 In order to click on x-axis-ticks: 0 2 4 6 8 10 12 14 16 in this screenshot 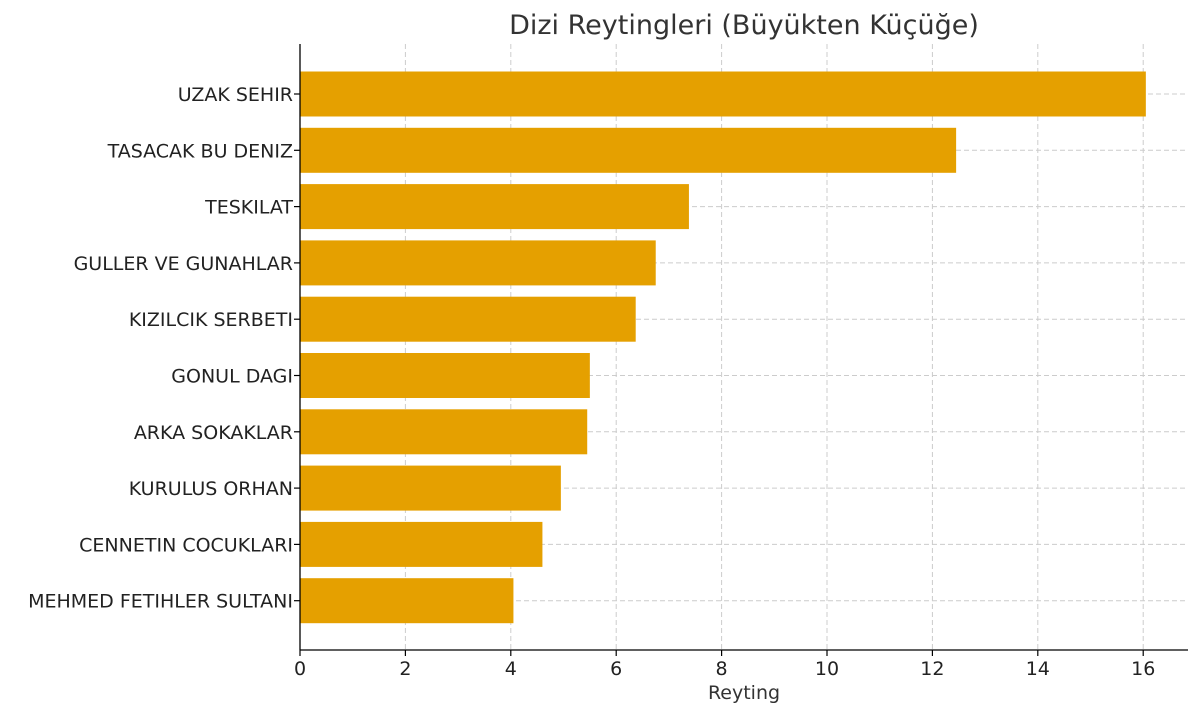, I will do `click(724, 665)`.